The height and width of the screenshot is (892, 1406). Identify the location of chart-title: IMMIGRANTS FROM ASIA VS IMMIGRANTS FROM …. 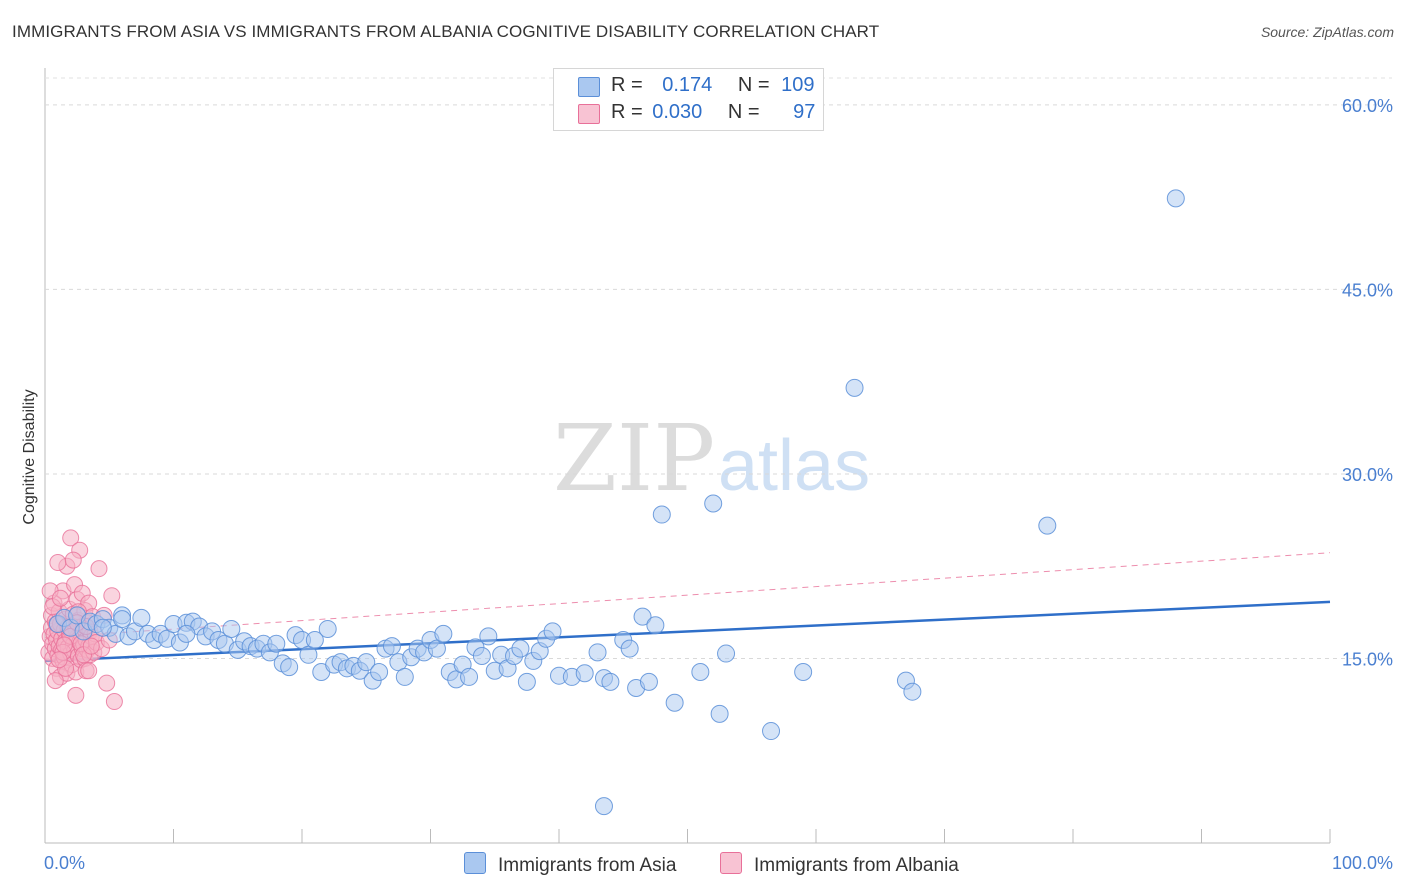
(446, 31).